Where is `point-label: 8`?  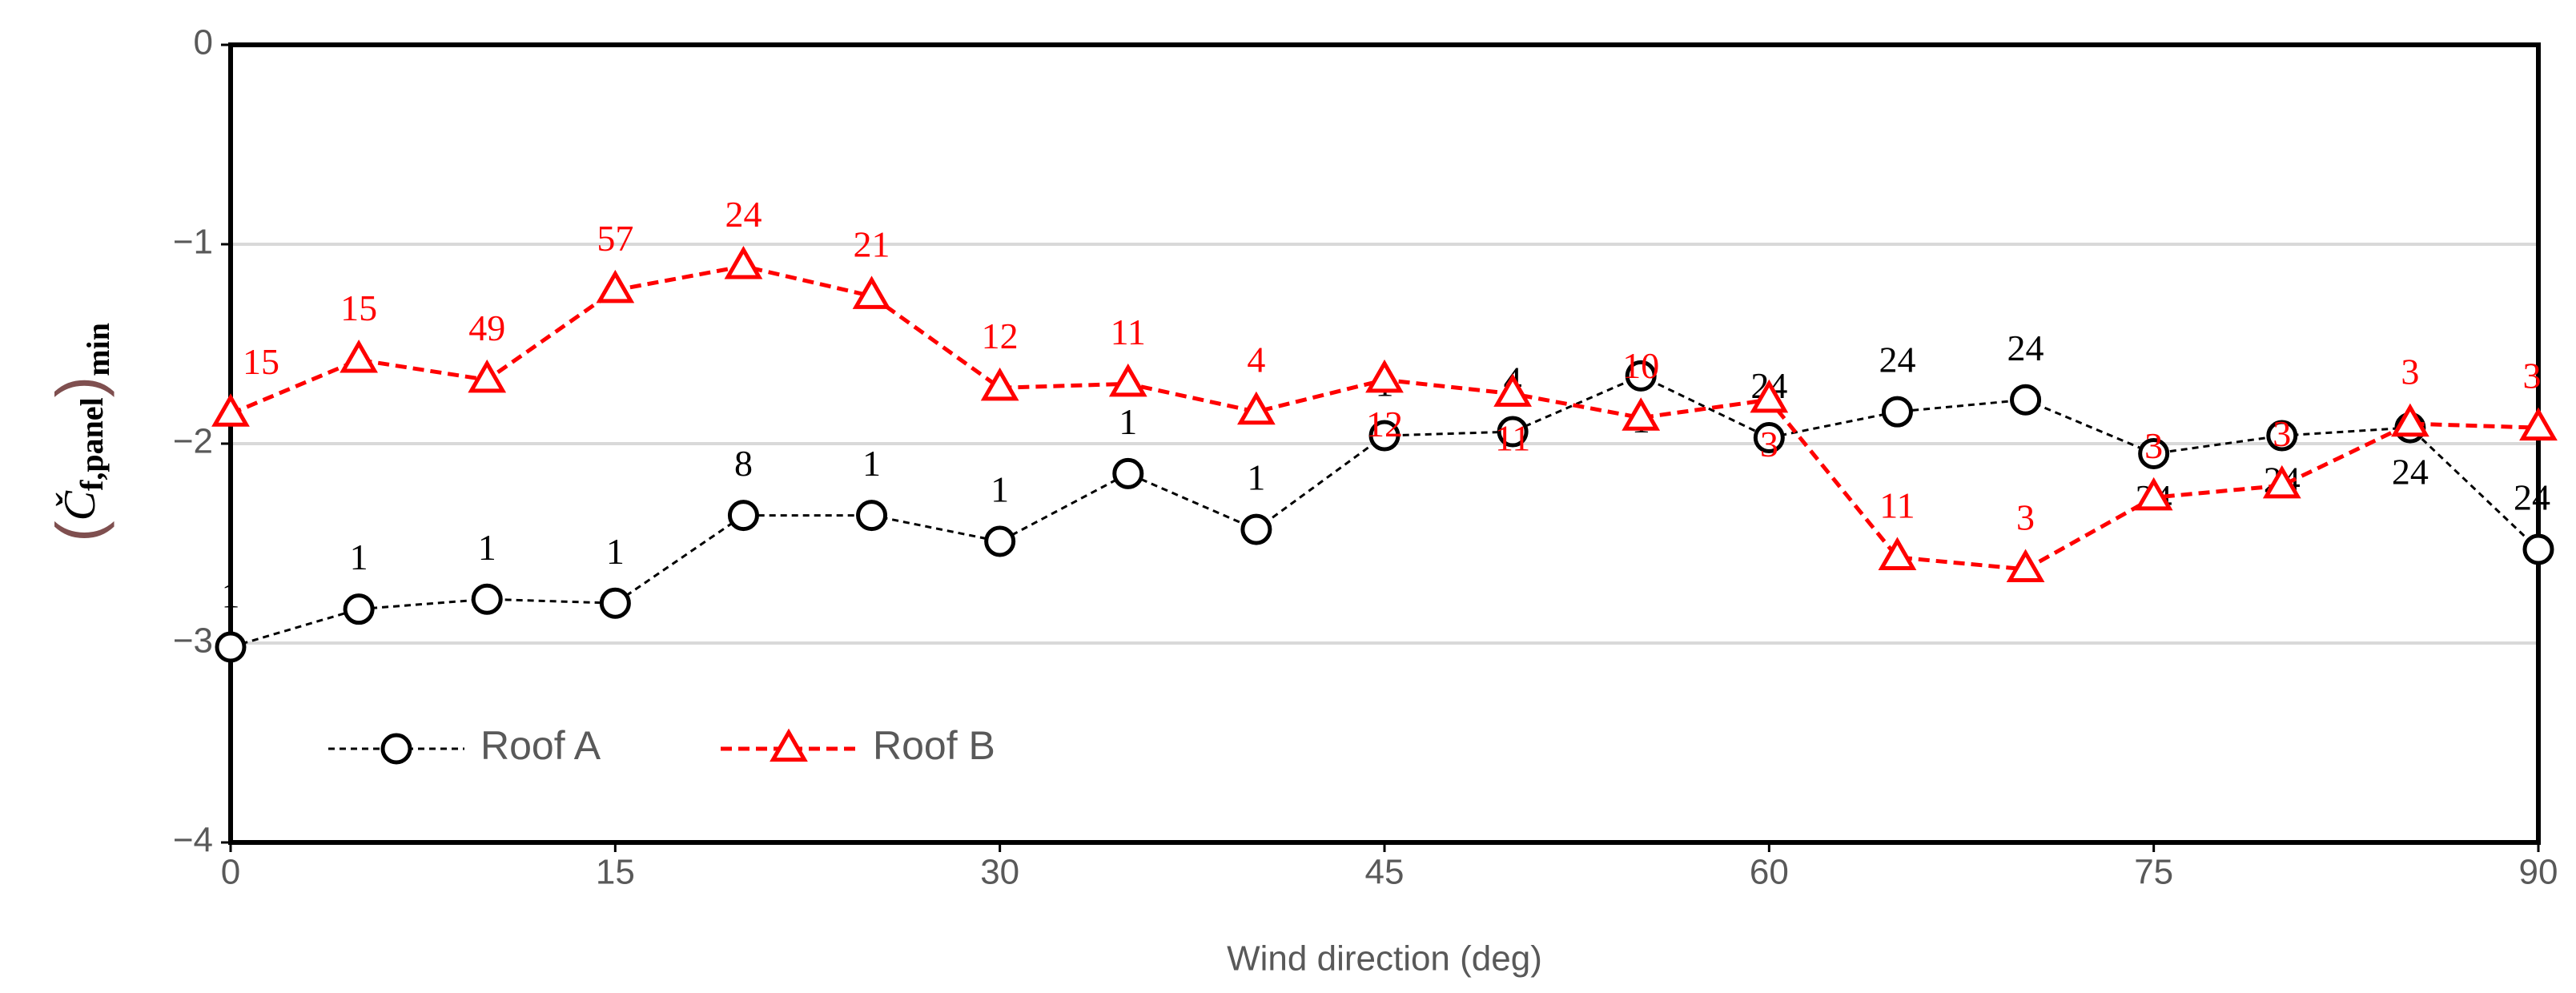 point-label: 8 is located at coordinates (743, 463).